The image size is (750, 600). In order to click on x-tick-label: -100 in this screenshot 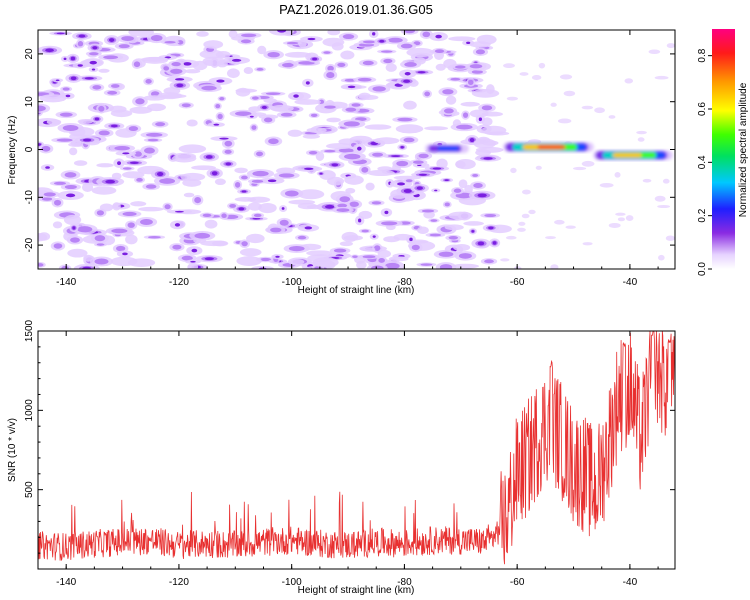, I will do `click(292, 582)`.